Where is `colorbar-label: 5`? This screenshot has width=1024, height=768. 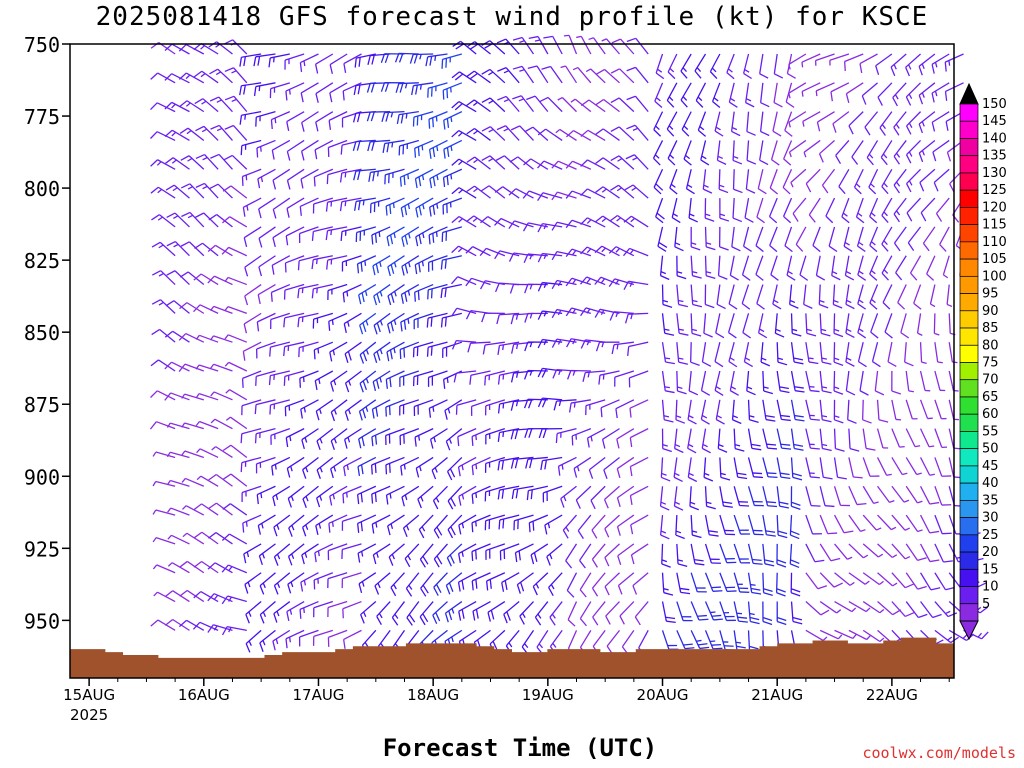 colorbar-label: 5 is located at coordinates (986, 604).